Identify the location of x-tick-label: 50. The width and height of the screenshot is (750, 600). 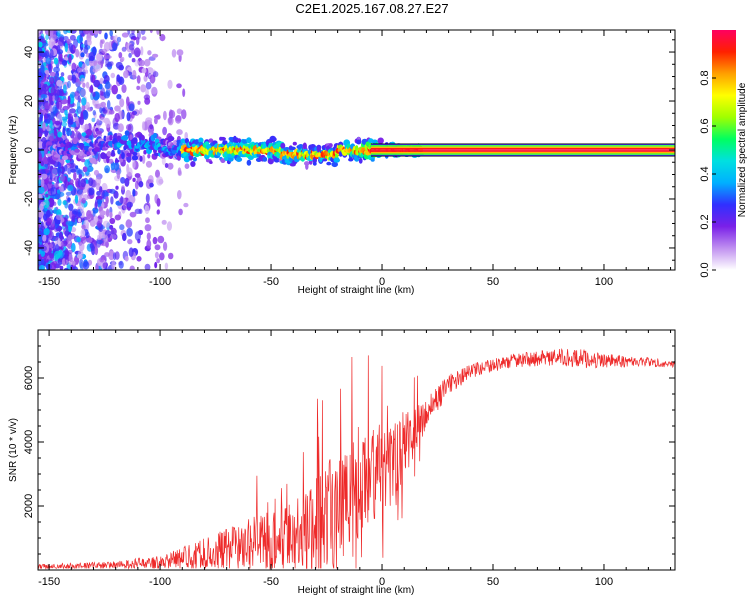
(493, 282).